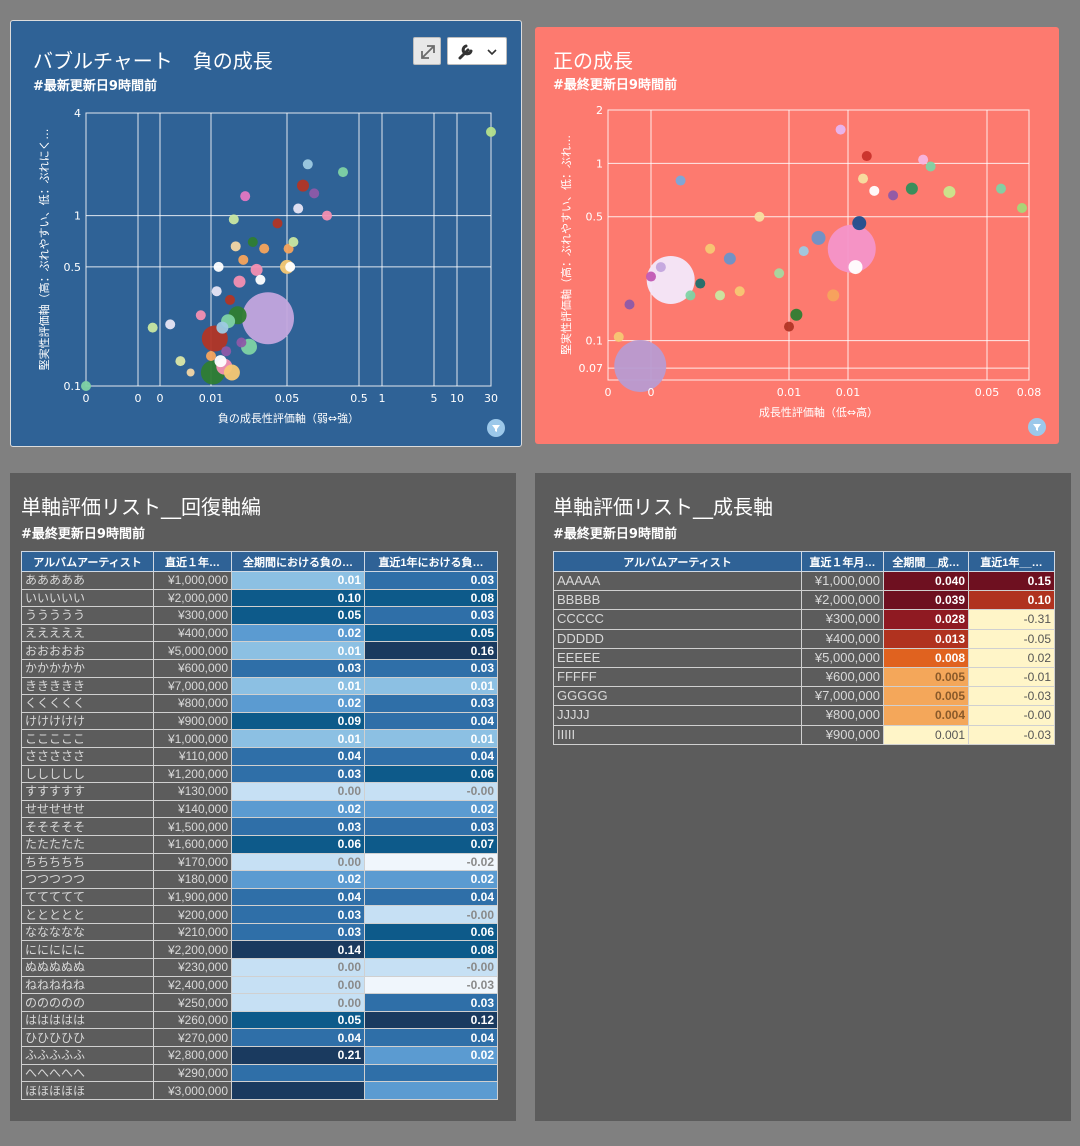 This screenshot has width=1080, height=1146. Describe the element at coordinates (259, 580) in the screenshot. I see `table-row: あああああ ¥1,000,000 0.01 0.03` at that location.